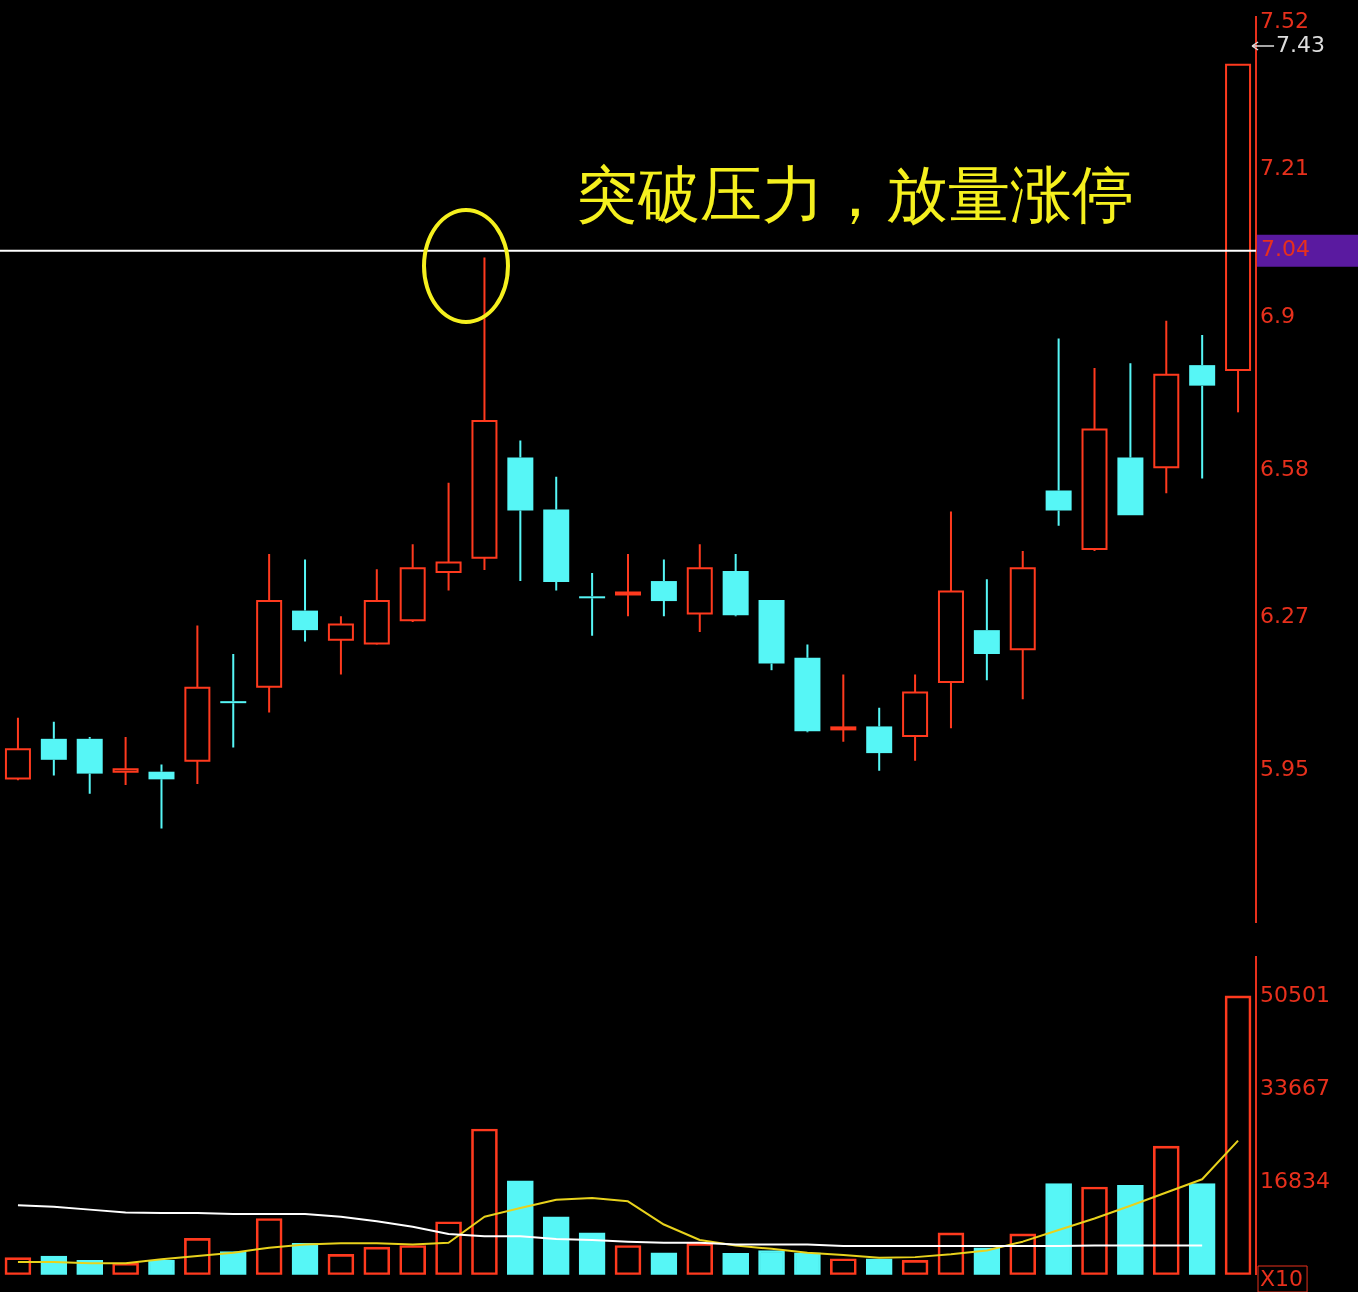  What do you see at coordinates (1284, 168) in the screenshot?
I see `y-tick-label: 7.21` at bounding box center [1284, 168].